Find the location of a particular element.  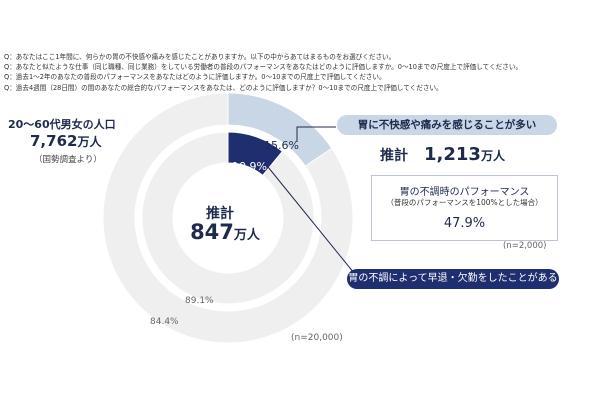

performance-title: 胃の不調時のパフォーマンス is located at coordinates (464, 192).